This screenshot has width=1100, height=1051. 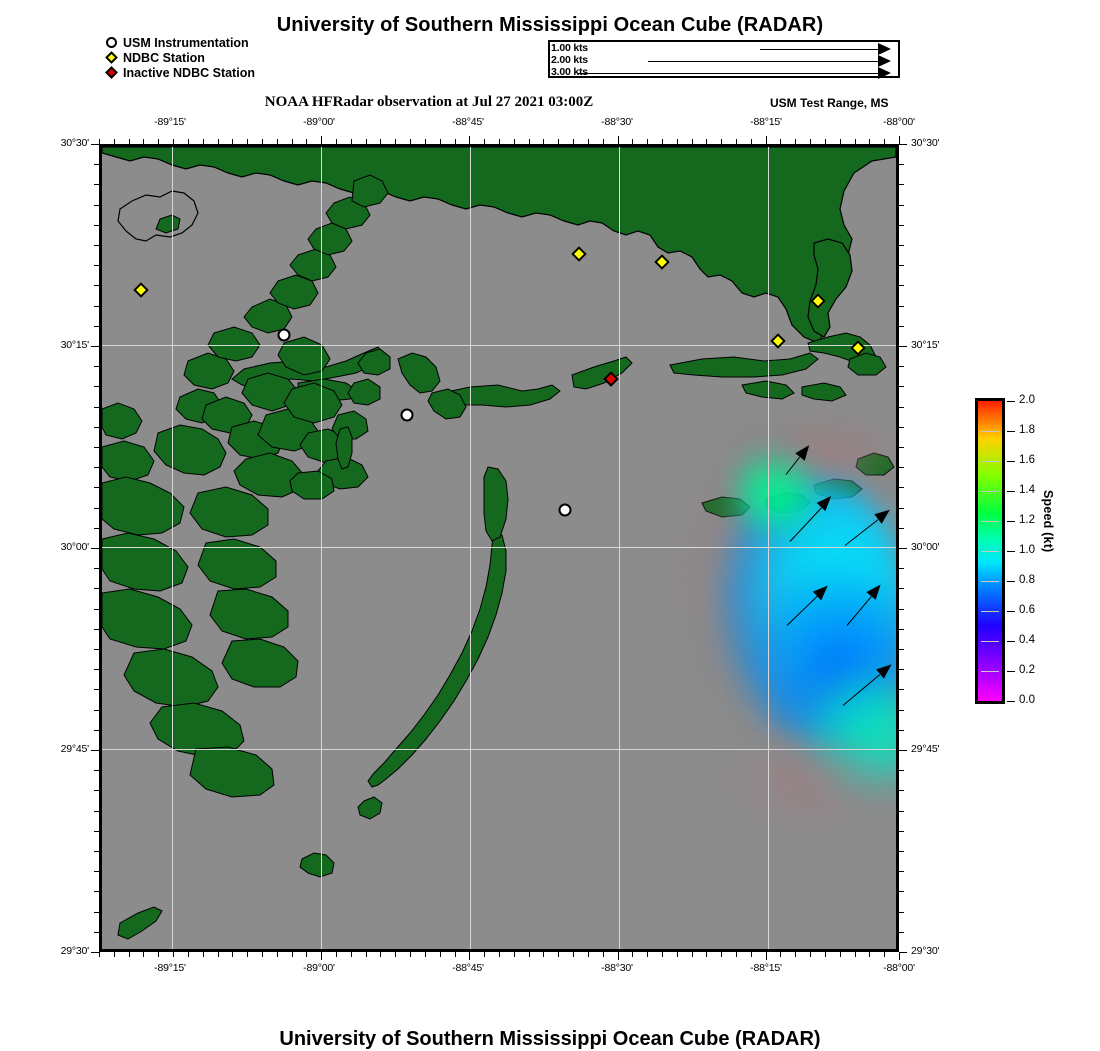 I want to click on colorbar-tick-label: 1.6, so click(x=1027, y=460).